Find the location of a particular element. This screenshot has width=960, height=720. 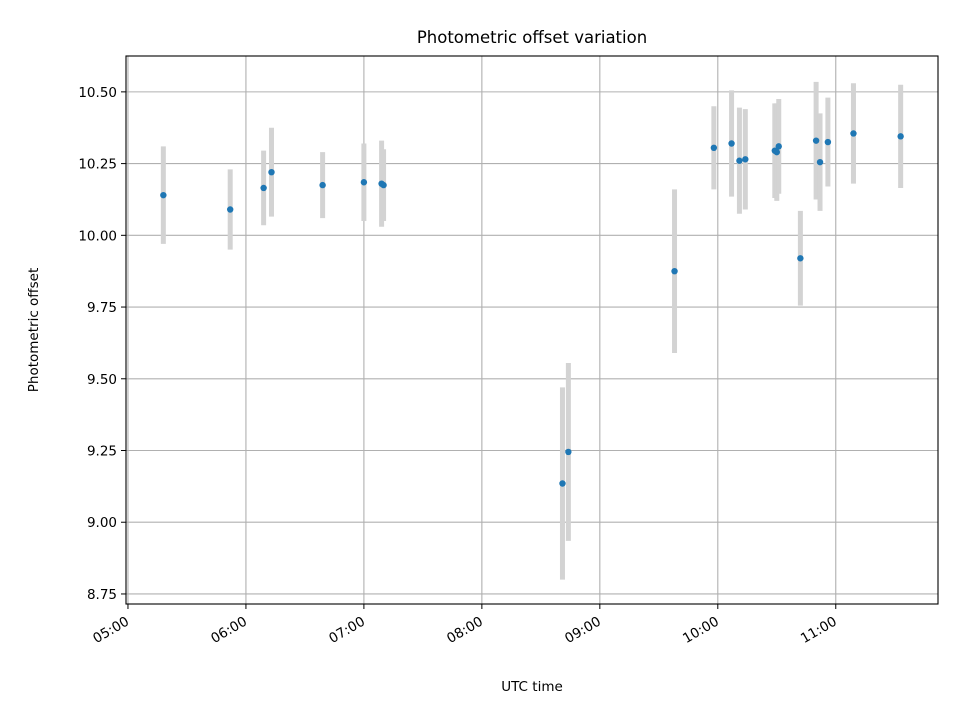

y-tick-label: 10.25 is located at coordinates (97, 165).